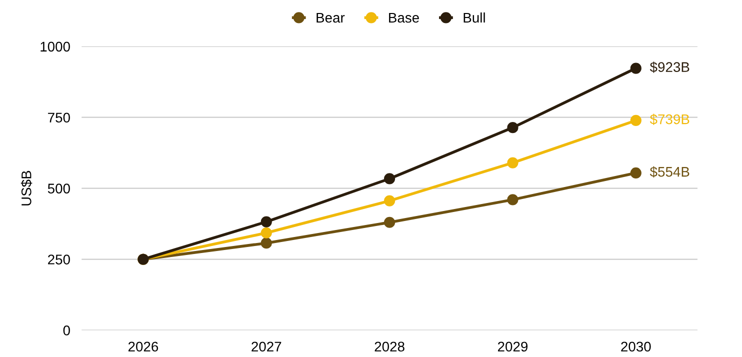 Image resolution: width=742 pixels, height=357 pixels. Describe the element at coordinates (66, 331) in the screenshot. I see `y-tick-label: 0` at that location.